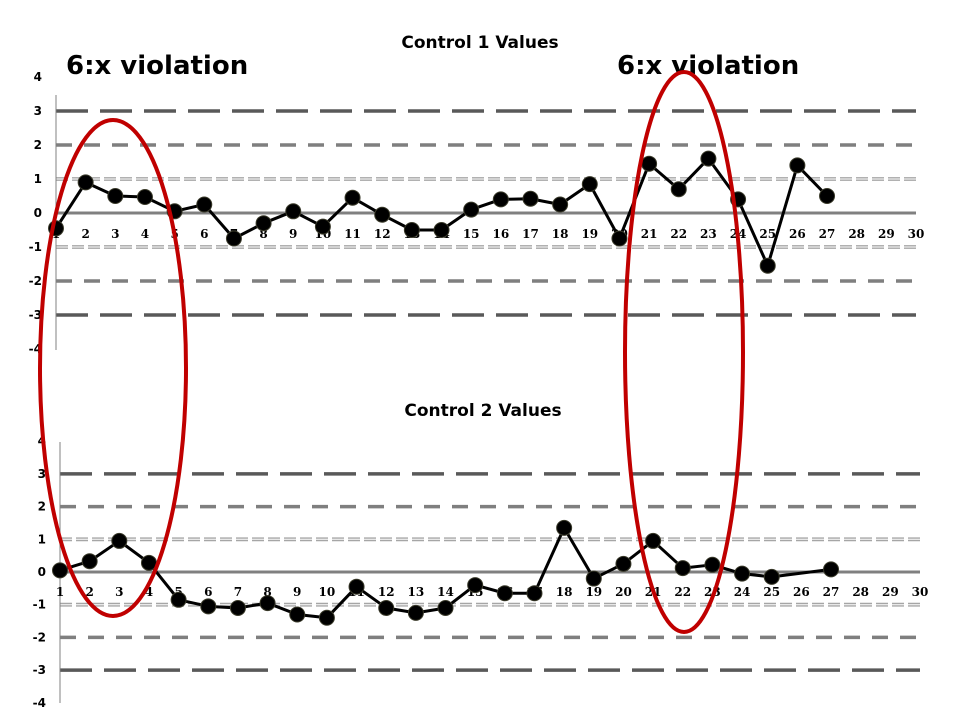  Describe the element at coordinates (39, 703) in the screenshot. I see `y-tick-label: -4` at that location.